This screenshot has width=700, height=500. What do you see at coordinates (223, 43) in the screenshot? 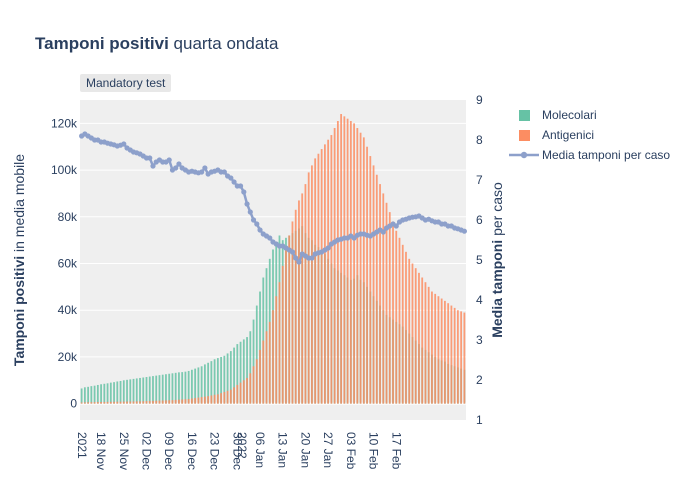
I see `chart-title-rest: quarta ondata` at bounding box center [223, 43].